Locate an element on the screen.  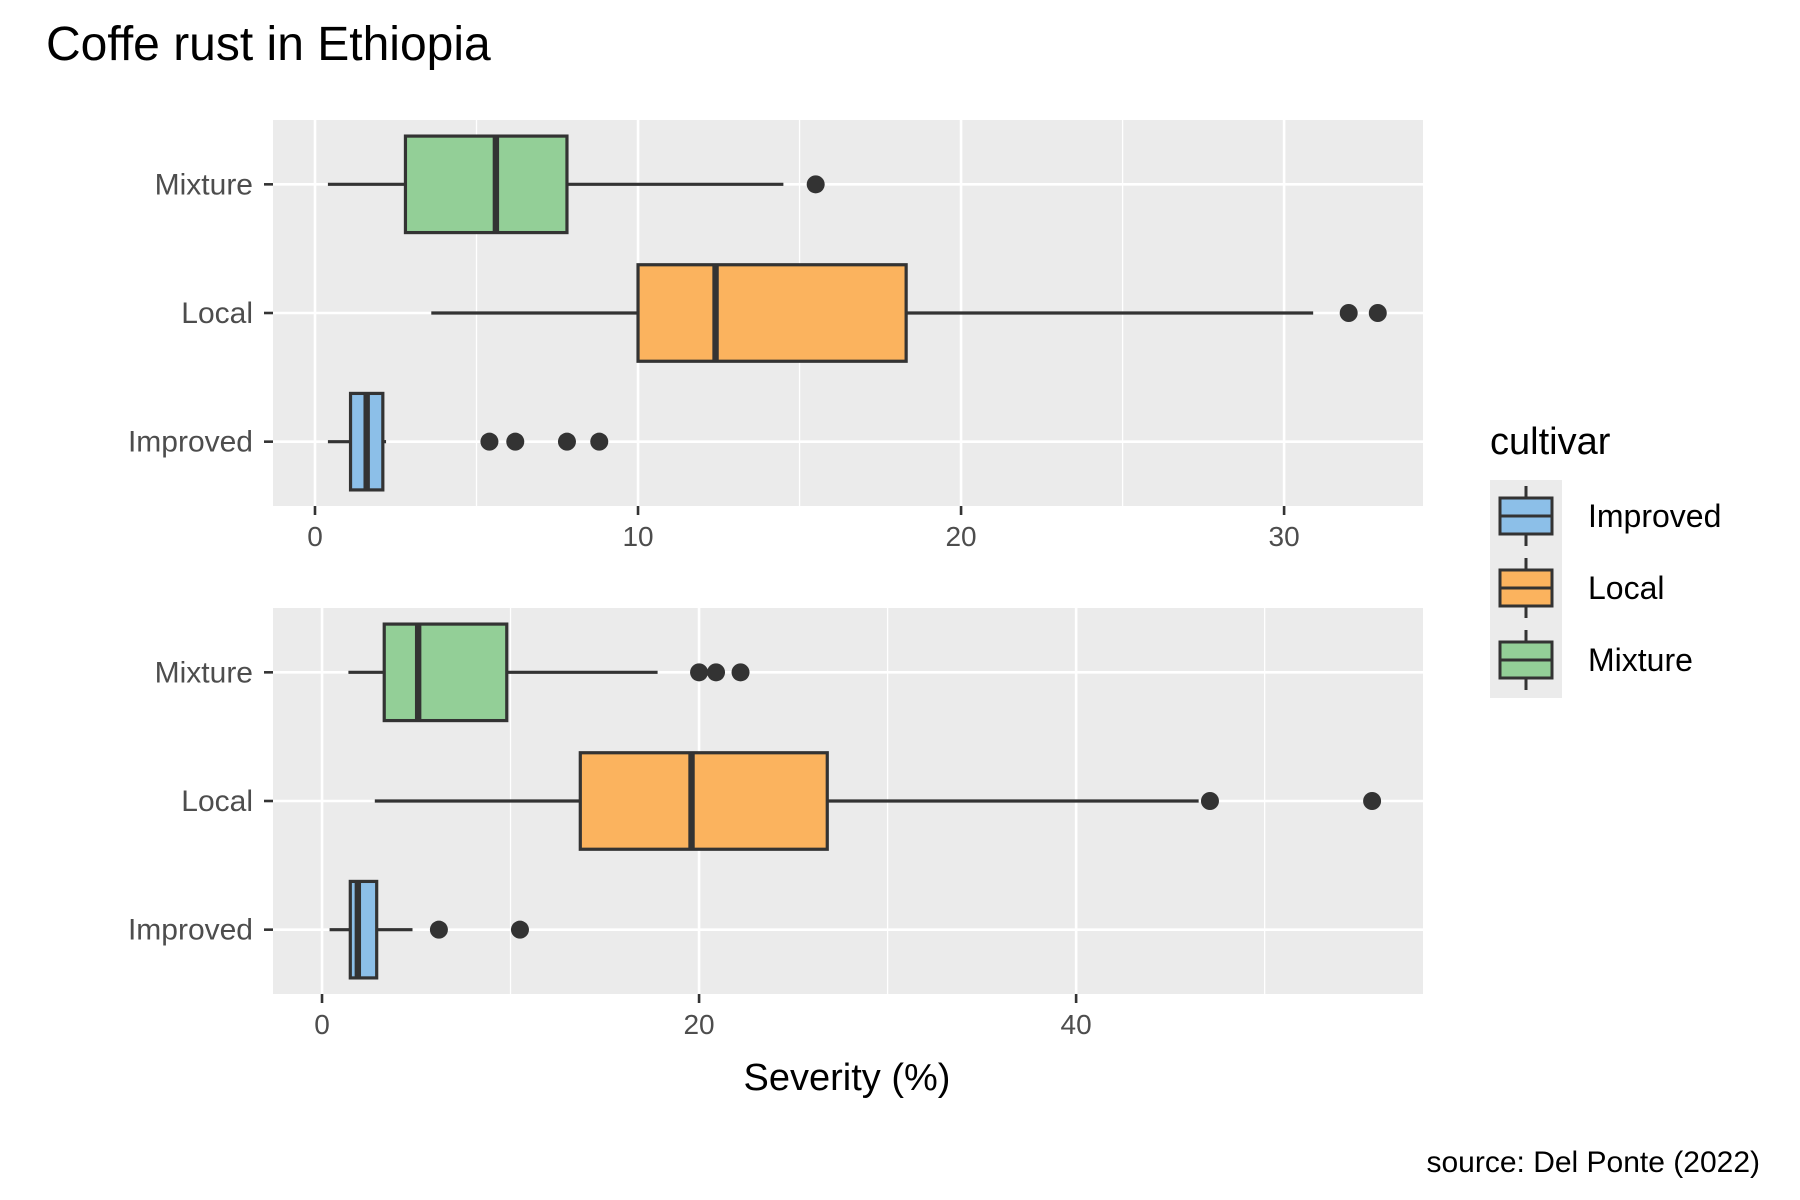
legend-label: Improved is located at coordinates (1654, 516).